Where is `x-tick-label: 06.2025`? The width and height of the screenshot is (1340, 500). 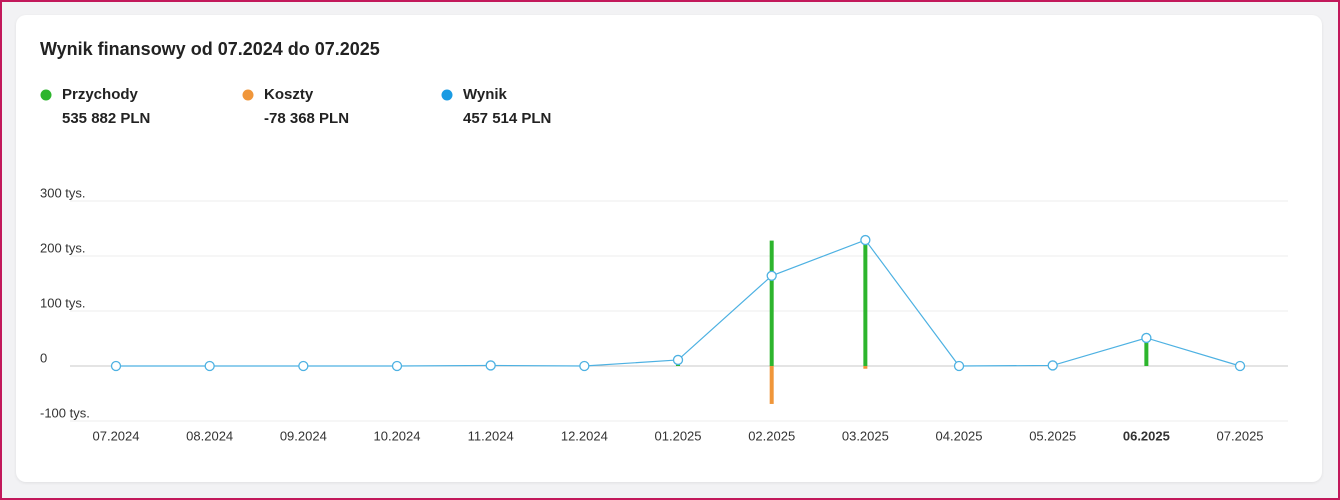
x-tick-label: 06.2025 is located at coordinates (1146, 435).